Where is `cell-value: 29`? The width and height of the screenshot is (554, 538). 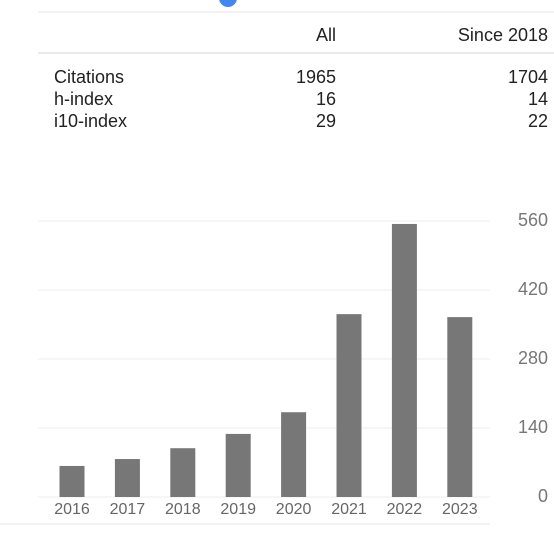 cell-value: 29 is located at coordinates (326, 121).